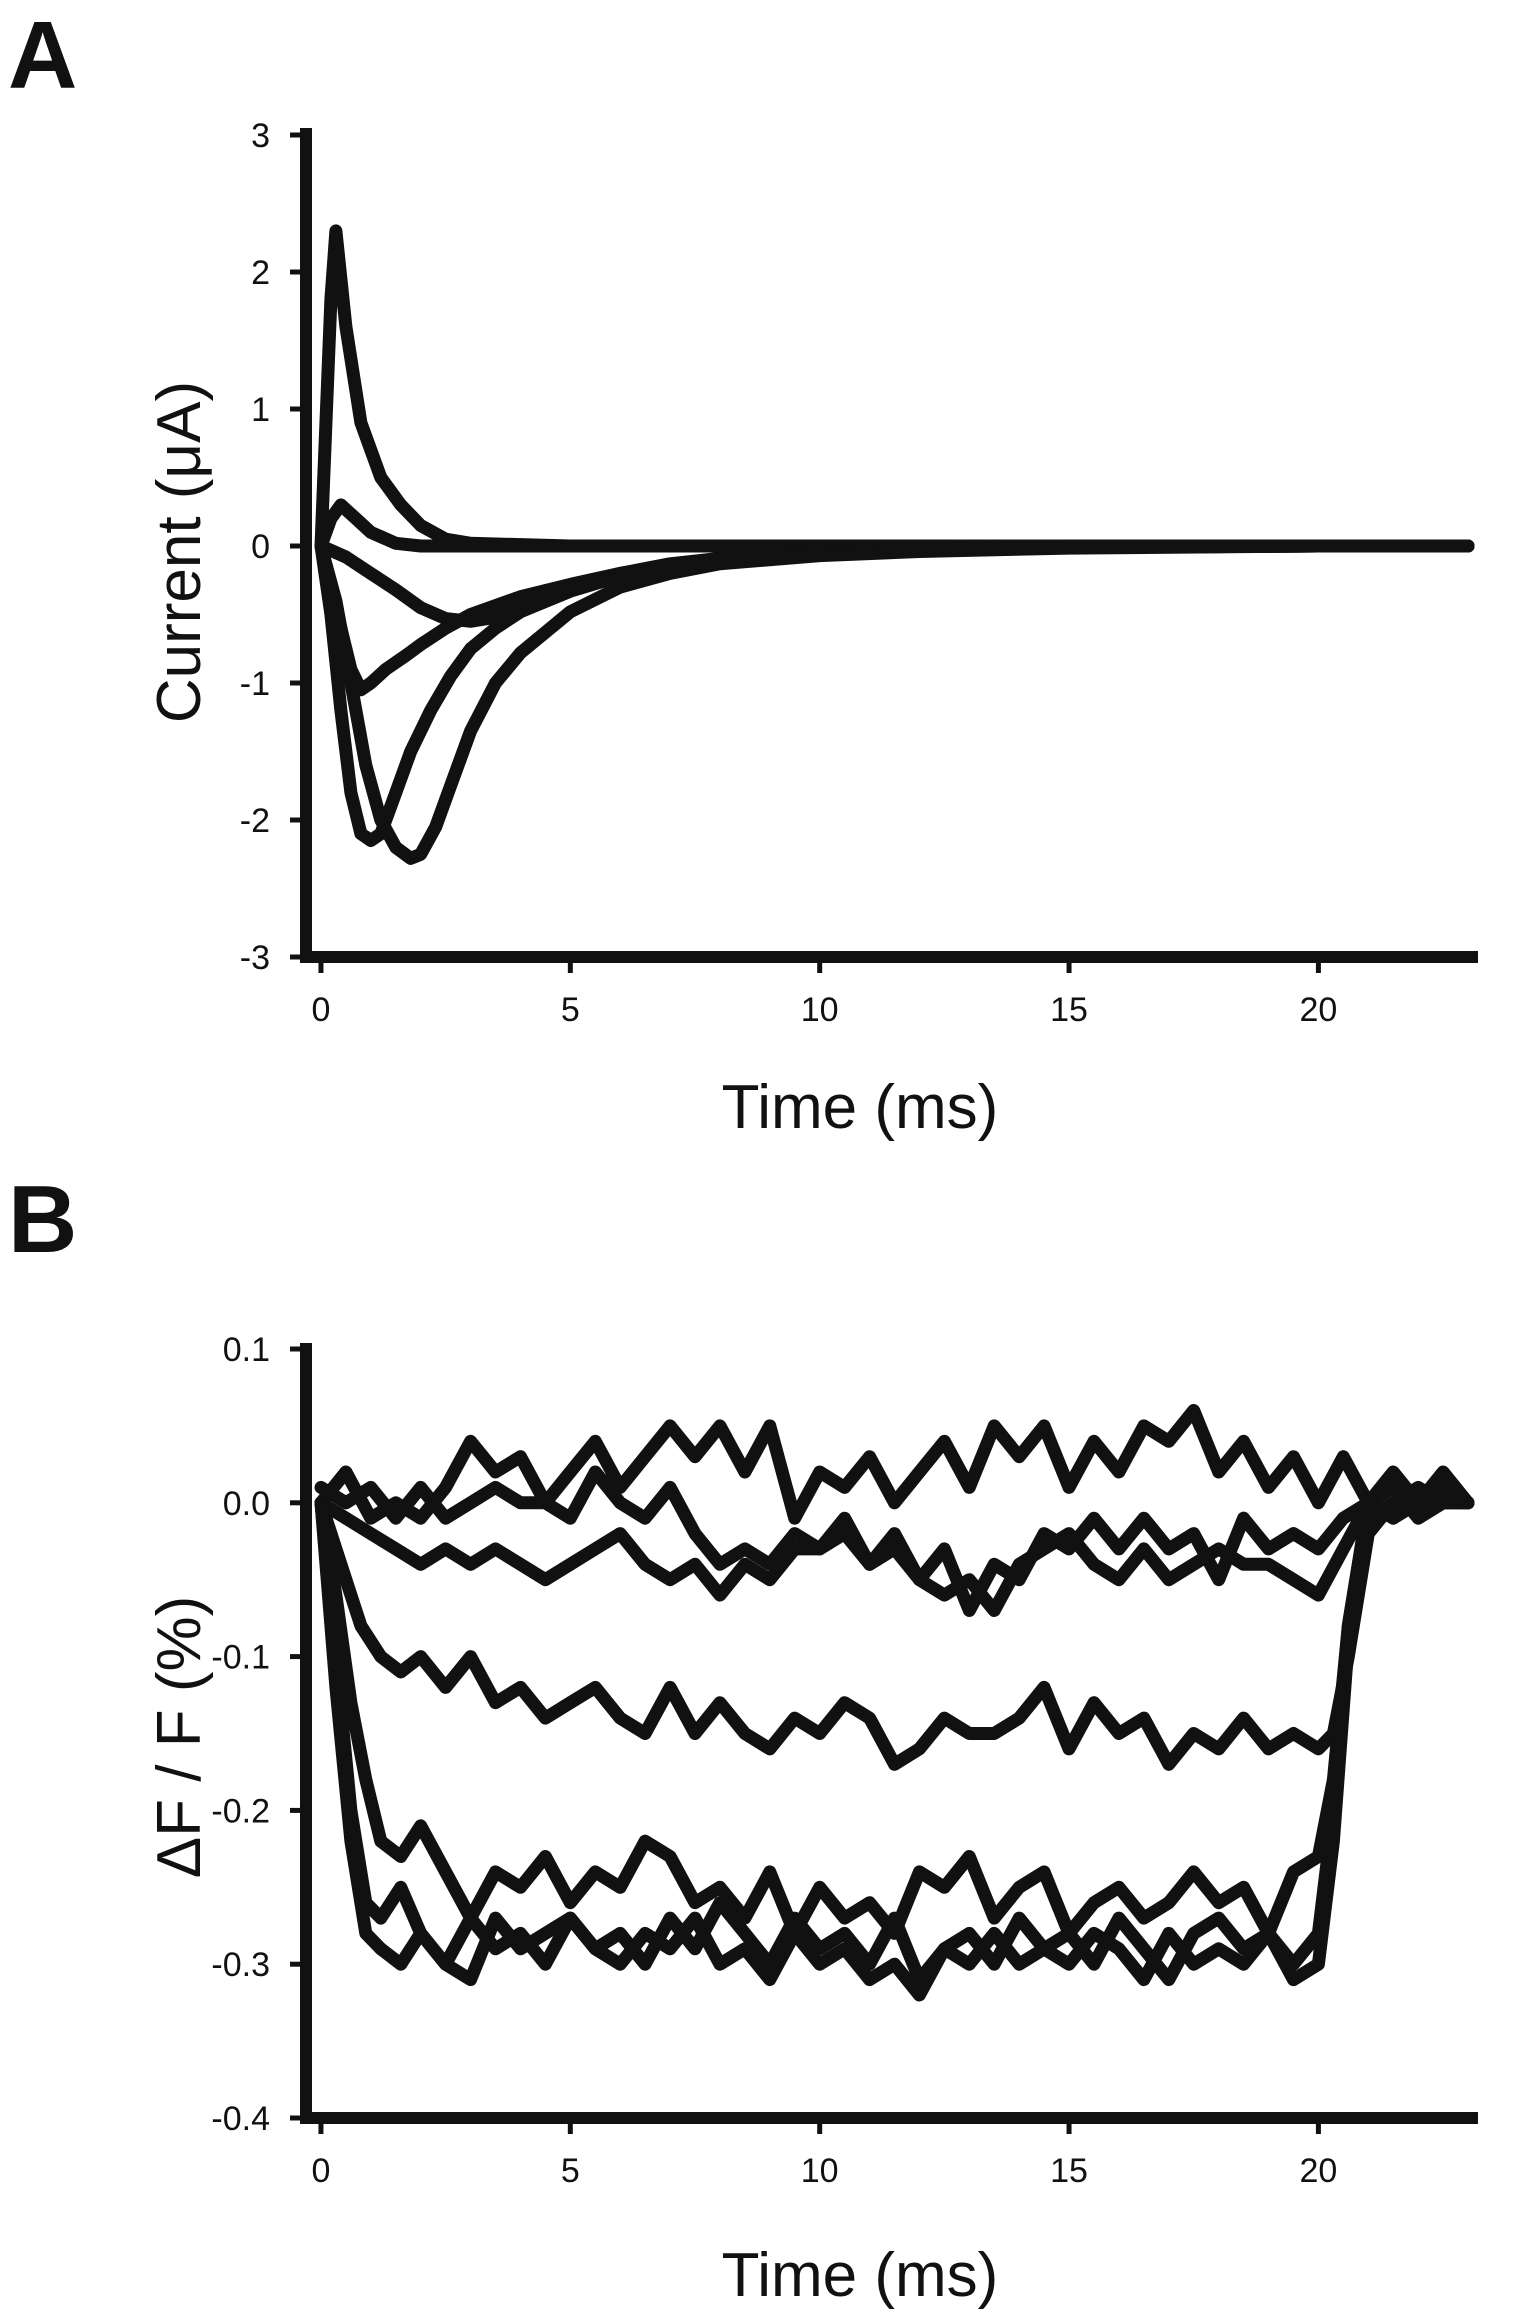 The width and height of the screenshot is (1524, 2321). I want to click on panel-b-y-tick-label: 0.0, so click(246, 1504).